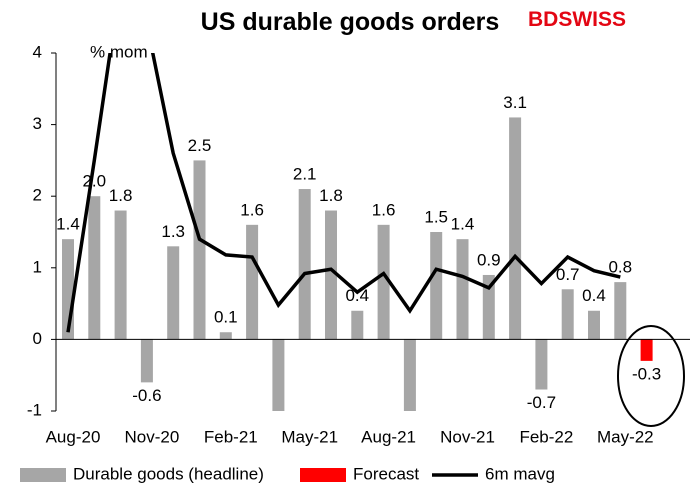  What do you see at coordinates (386, 473) in the screenshot?
I see `legend-label: Forecast` at bounding box center [386, 473].